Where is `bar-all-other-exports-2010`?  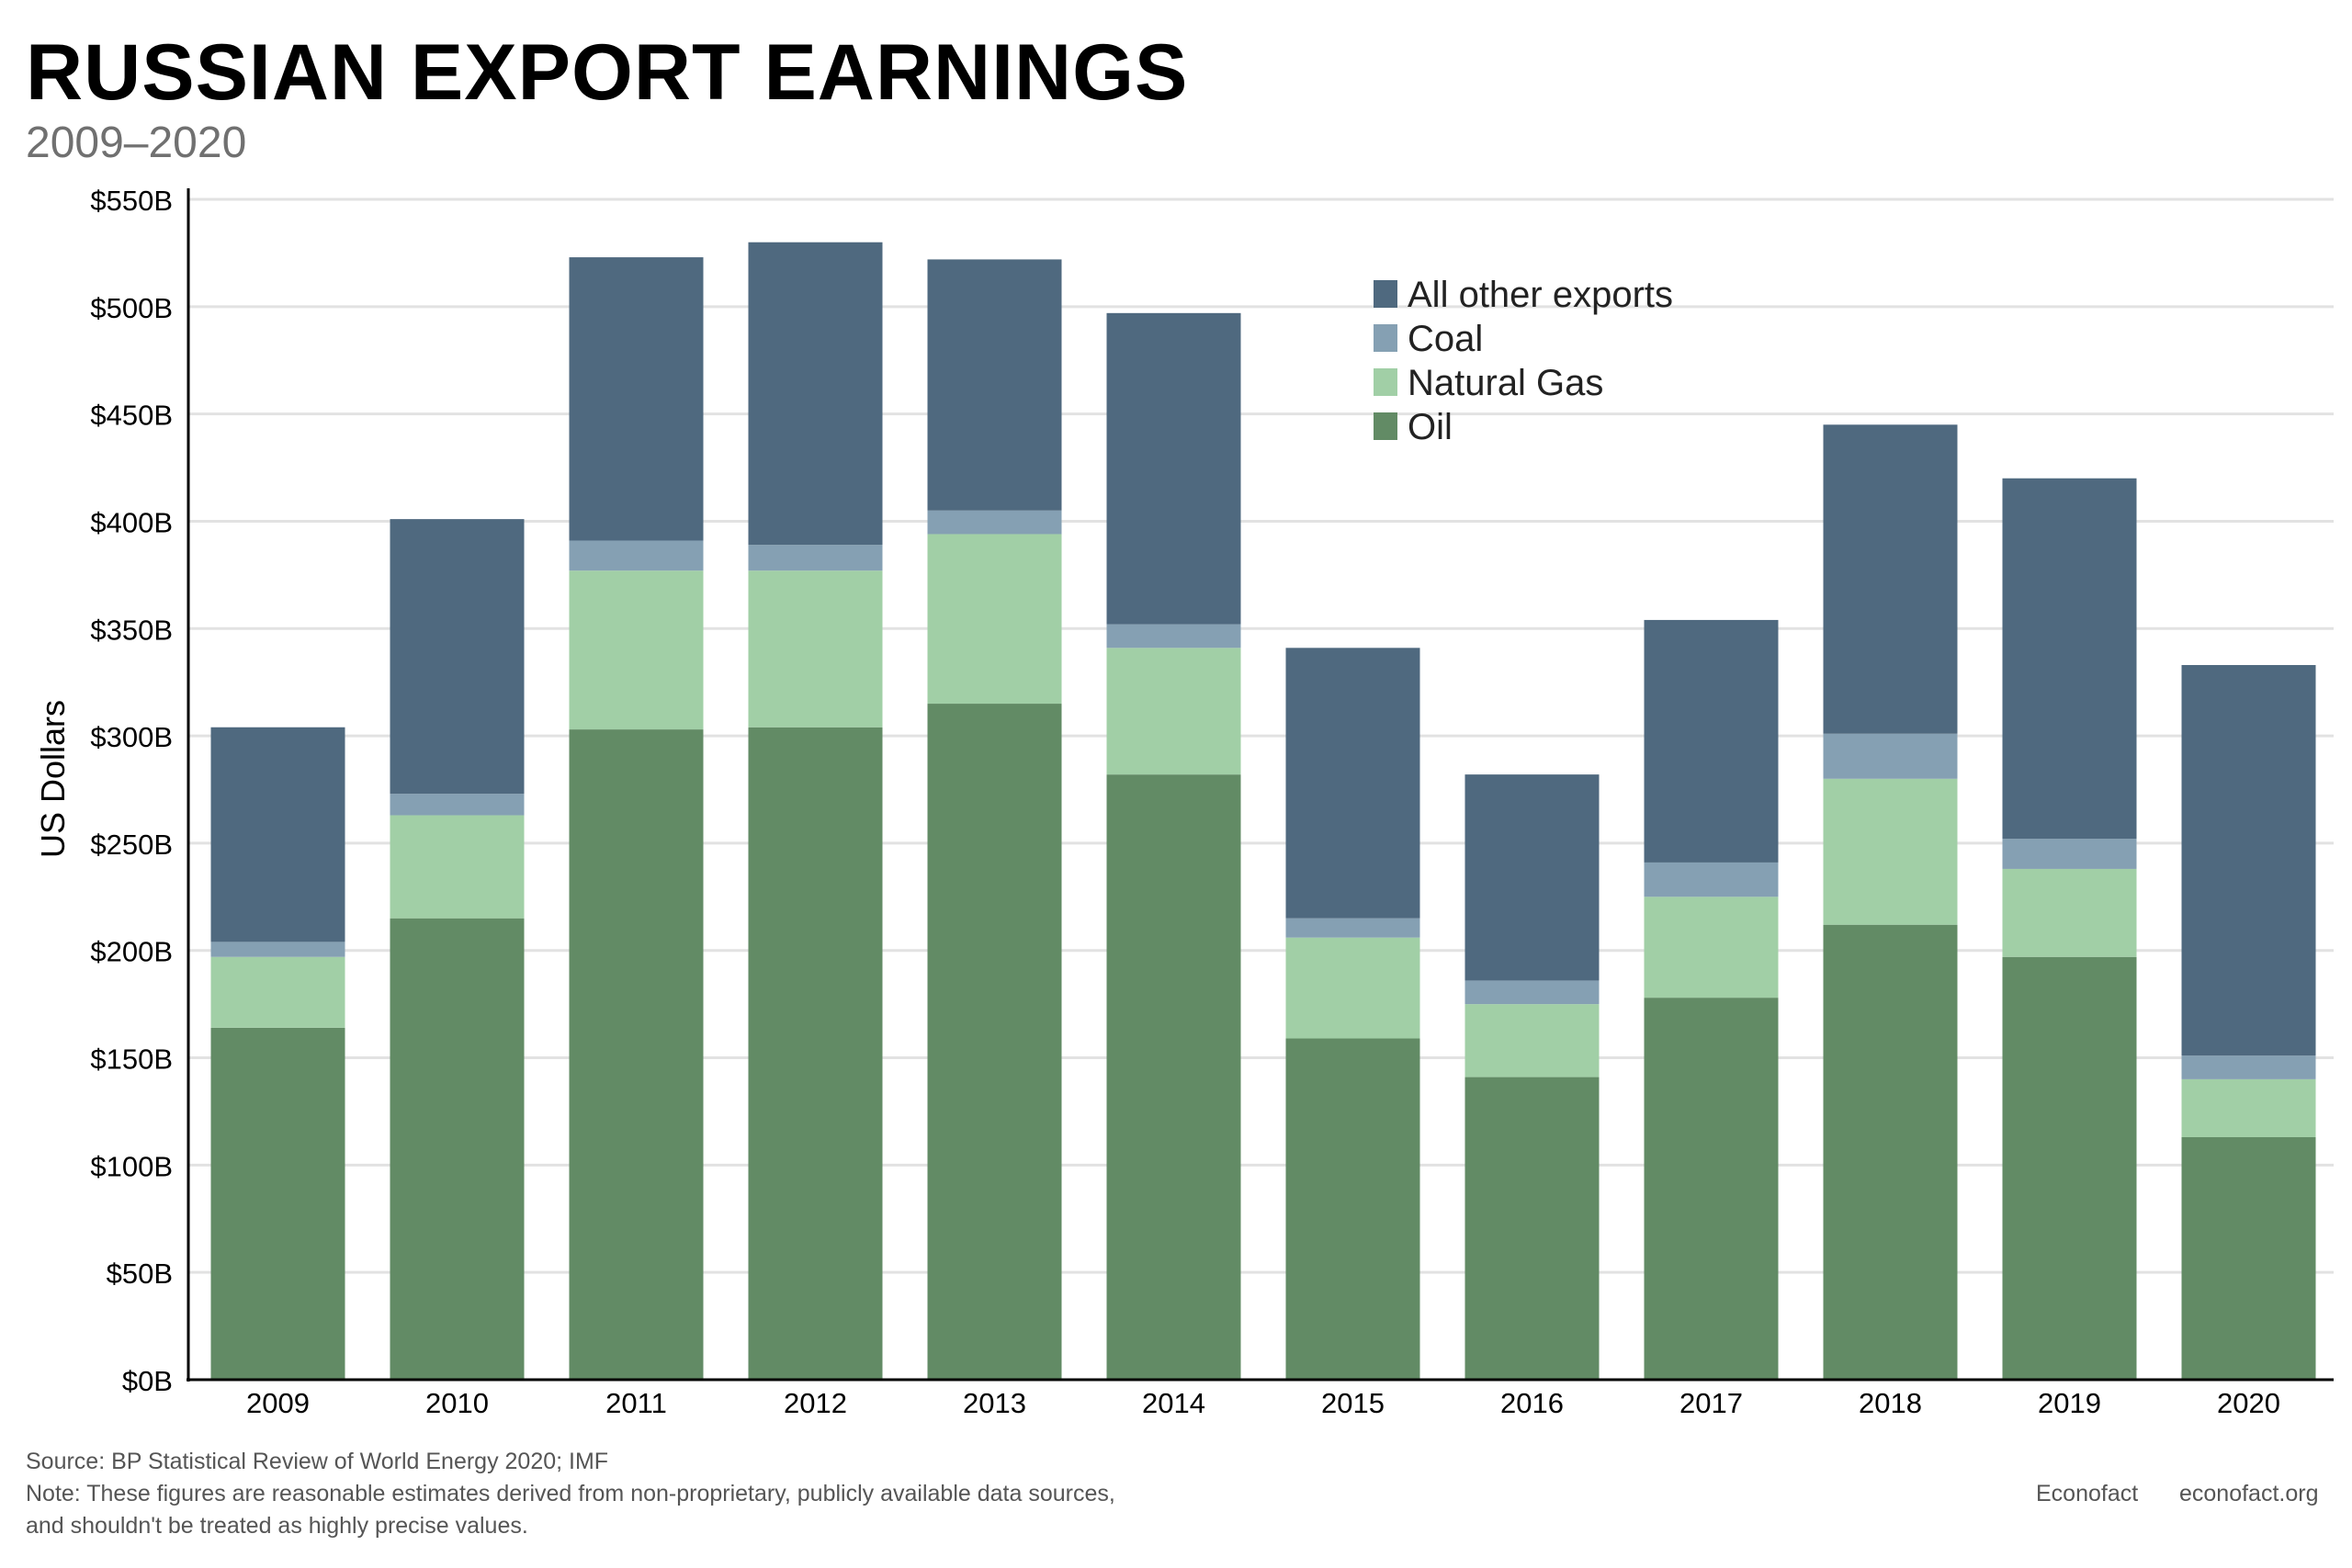 bar-all-other-exports-2010 is located at coordinates (458, 657).